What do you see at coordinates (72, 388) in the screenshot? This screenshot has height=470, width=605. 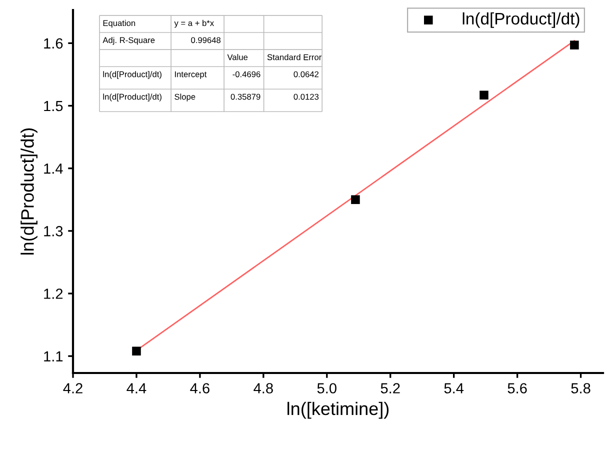 I see `x-tick-label: 4.2` at bounding box center [72, 388].